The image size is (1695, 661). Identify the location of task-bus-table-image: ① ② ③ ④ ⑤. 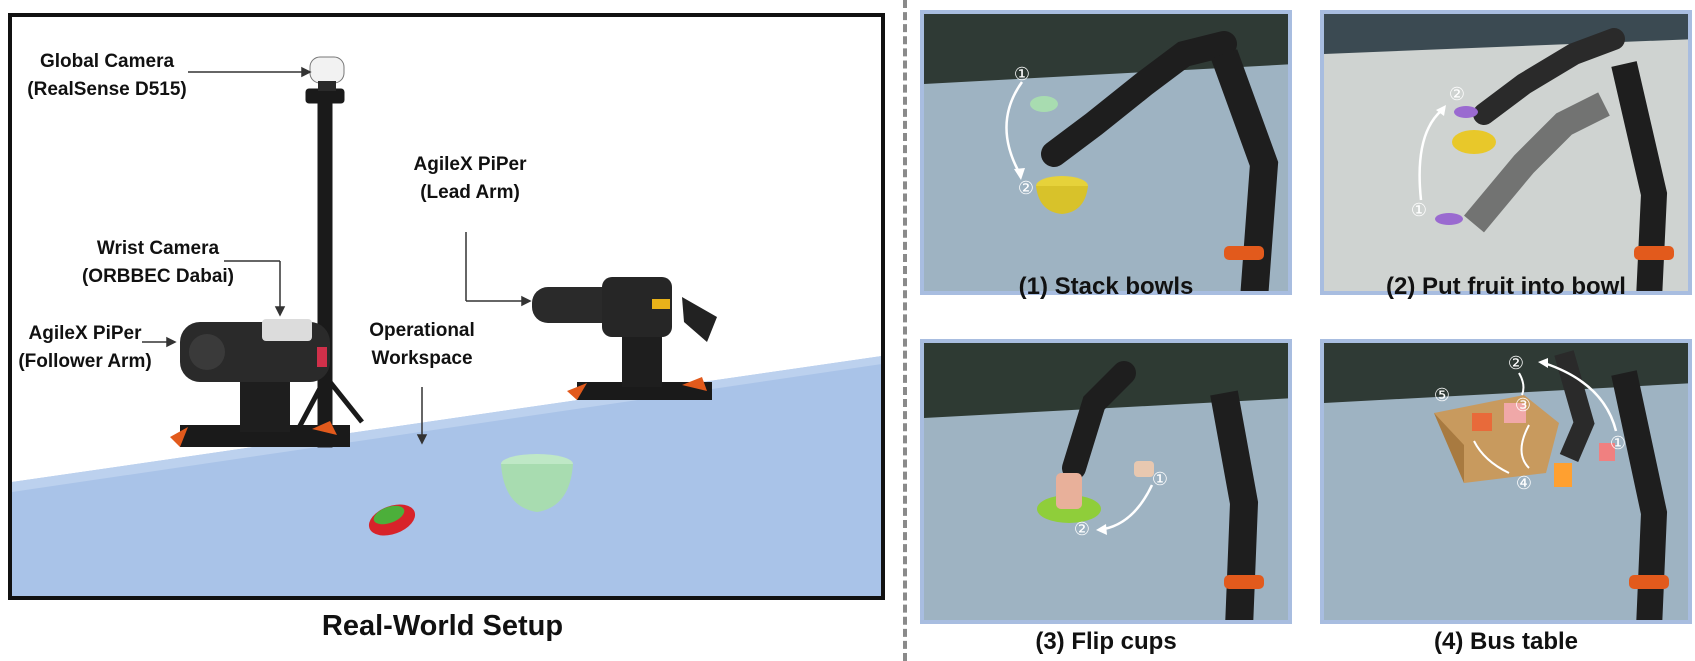
(1506, 481).